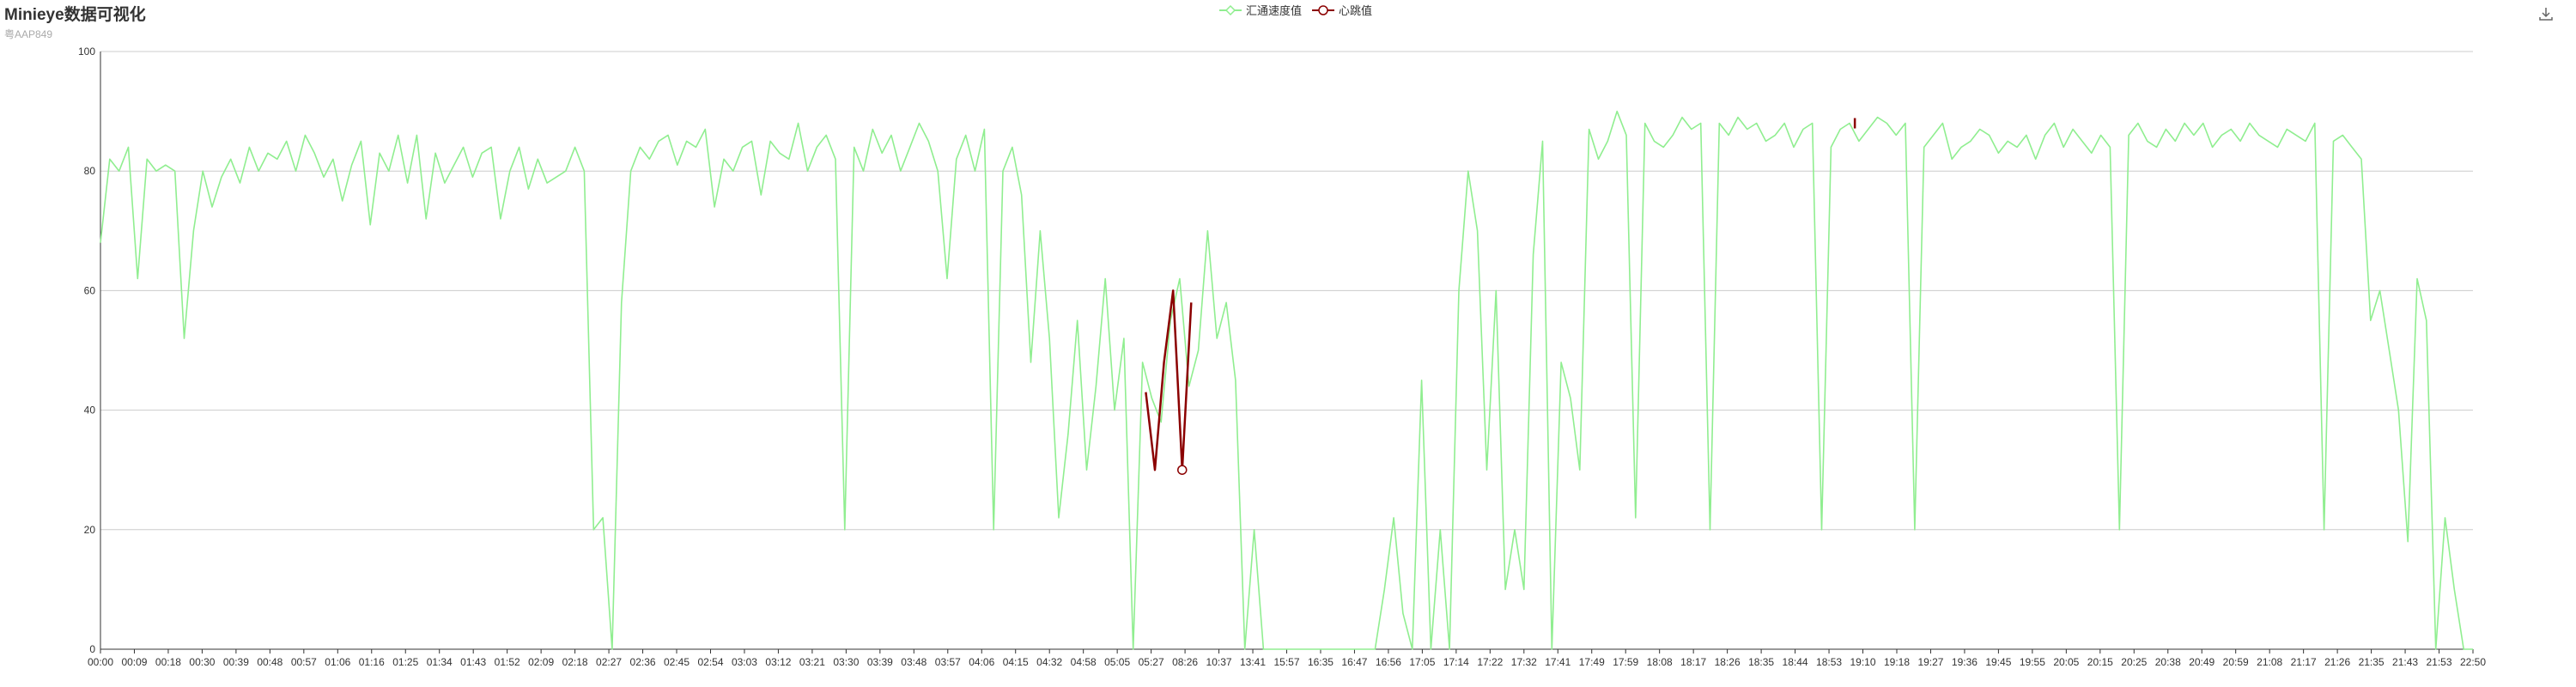 The image size is (2576, 687). Describe the element at coordinates (236, 662) in the screenshot. I see `x-tick-label: 00:39` at that location.